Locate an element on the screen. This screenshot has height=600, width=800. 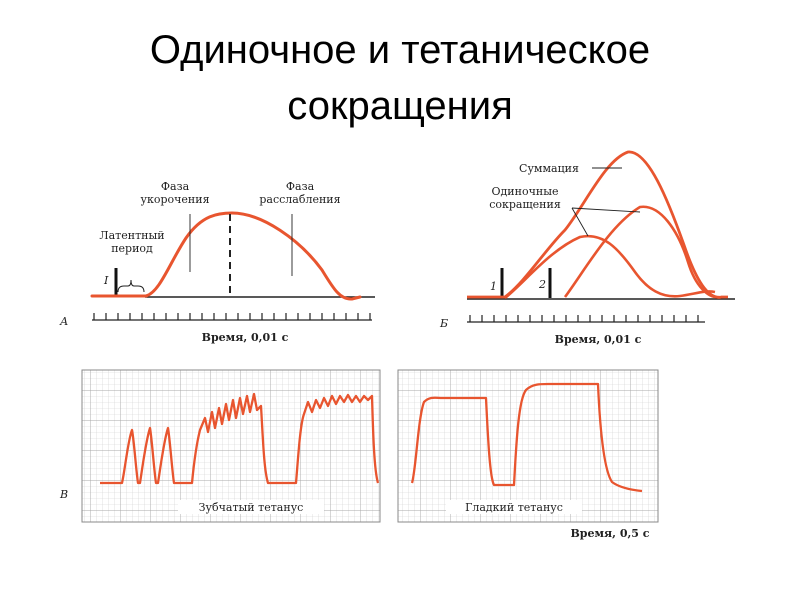
phase-relax-label-1: Фаза is located at coordinates (300, 186).